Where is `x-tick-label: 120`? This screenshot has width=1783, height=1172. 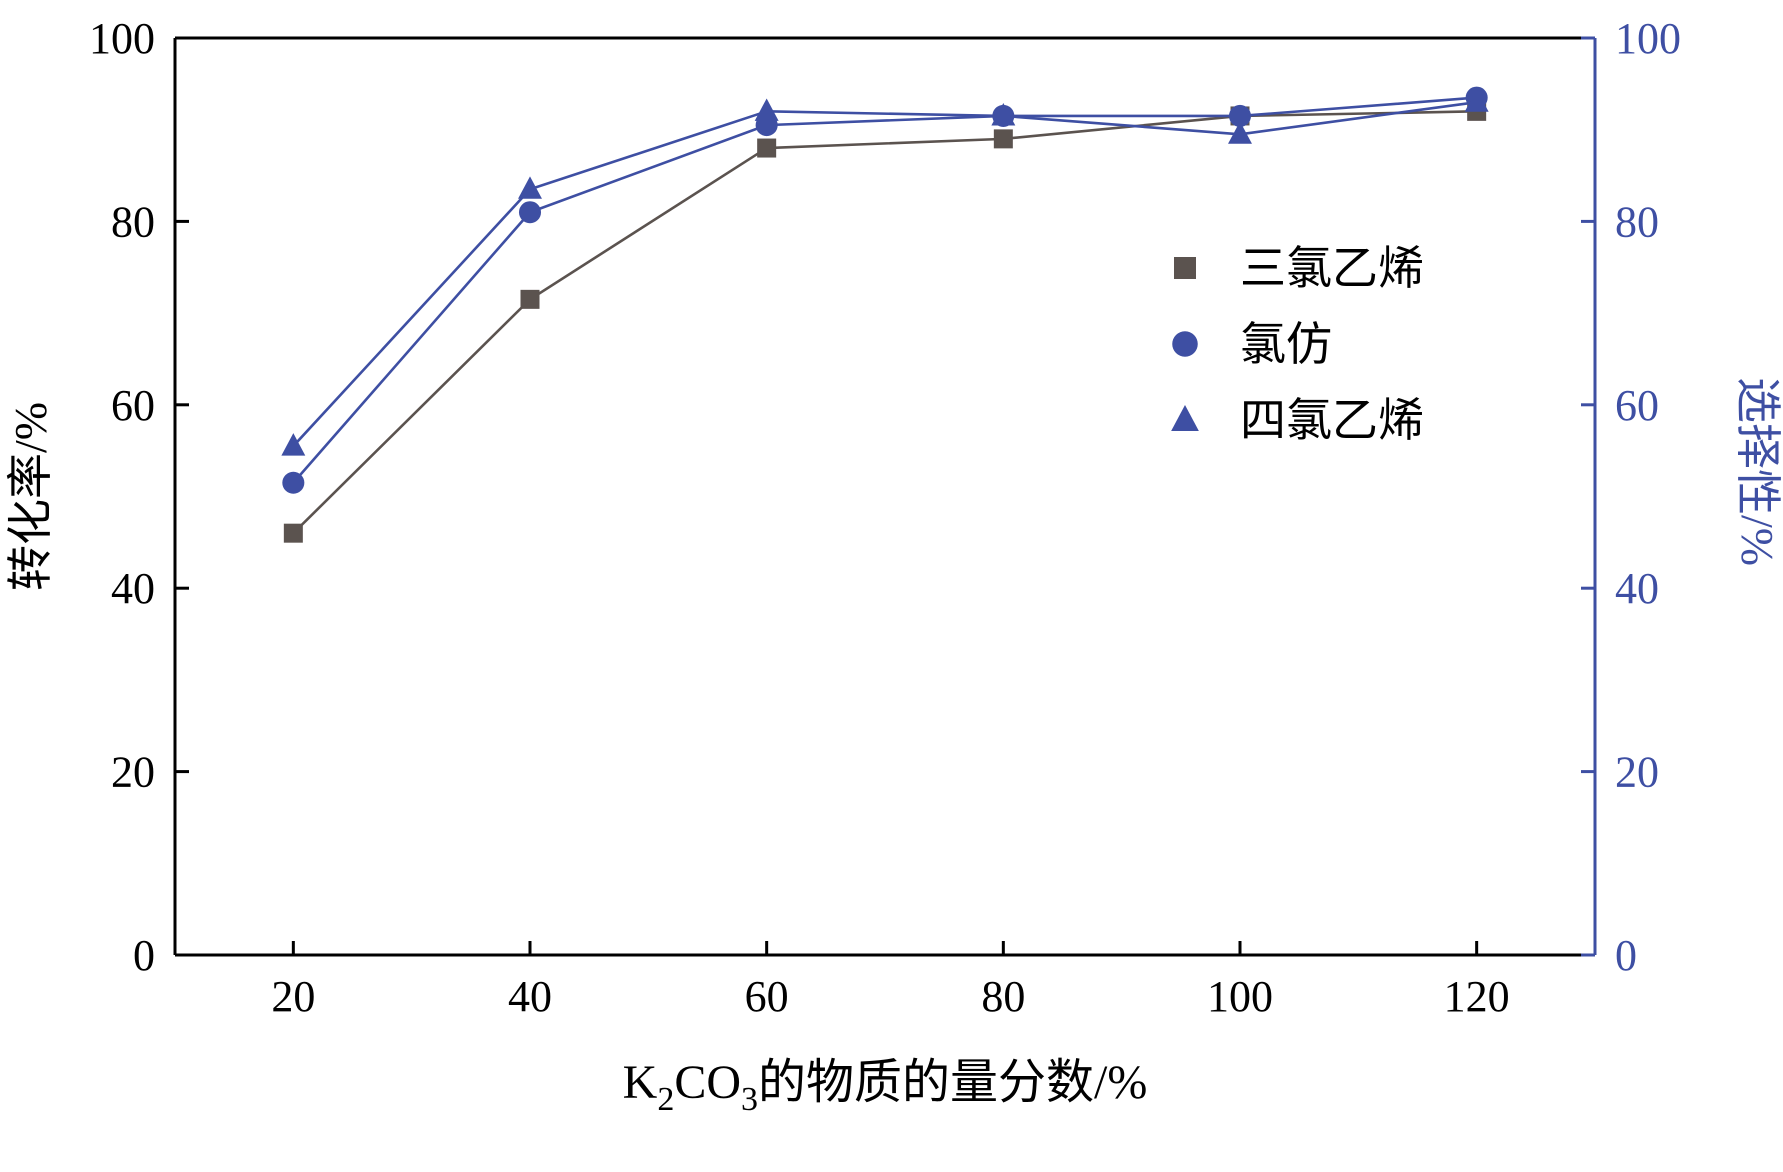 x-tick-label: 120 is located at coordinates (1477, 996).